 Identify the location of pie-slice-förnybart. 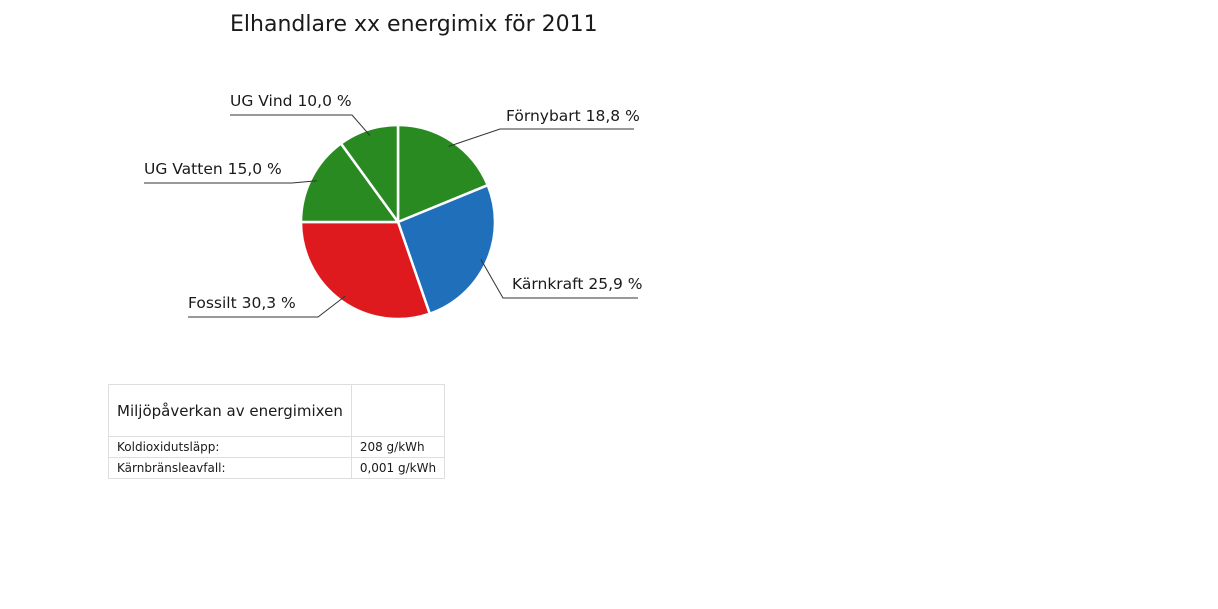
(442, 173).